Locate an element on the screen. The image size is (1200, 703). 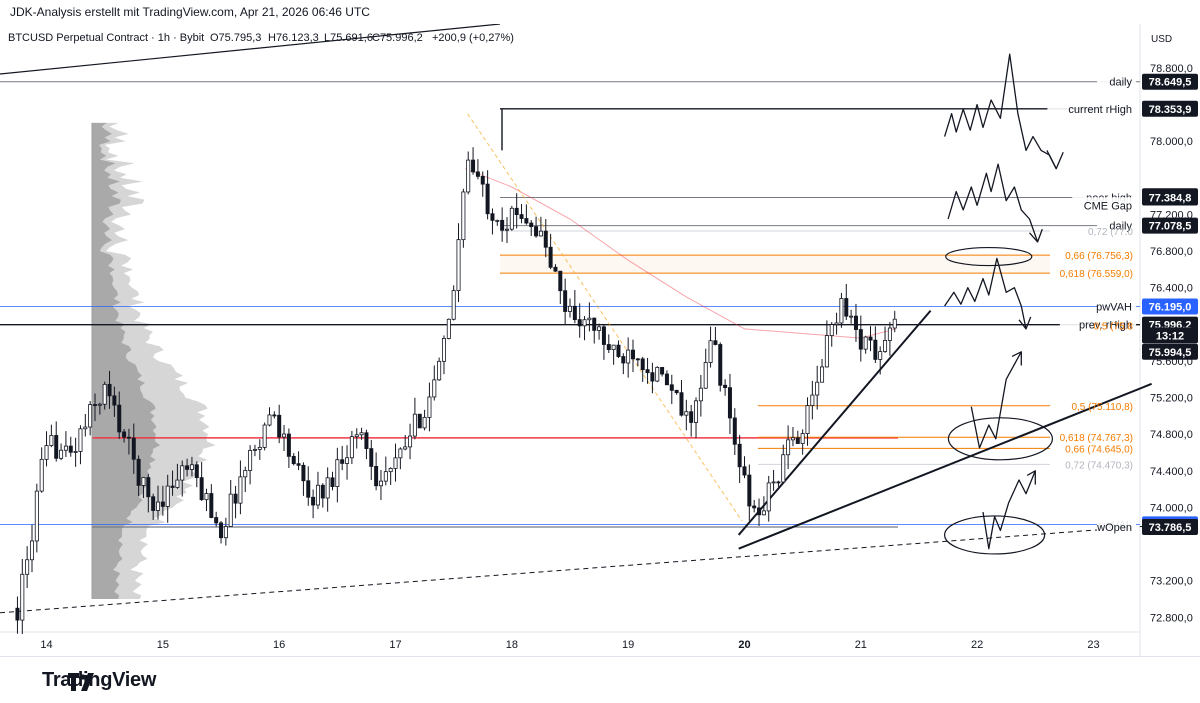
price-badge-label: pwVAH is located at coordinates (1114, 307).